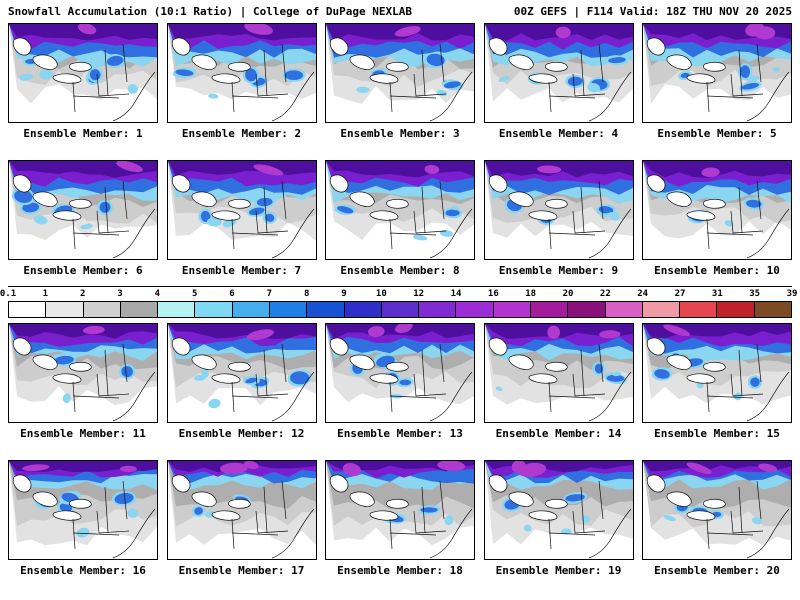 The height and width of the screenshot is (600, 800). What do you see at coordinates (792, 294) in the screenshot?
I see `colorbar-tick: 39` at bounding box center [792, 294].